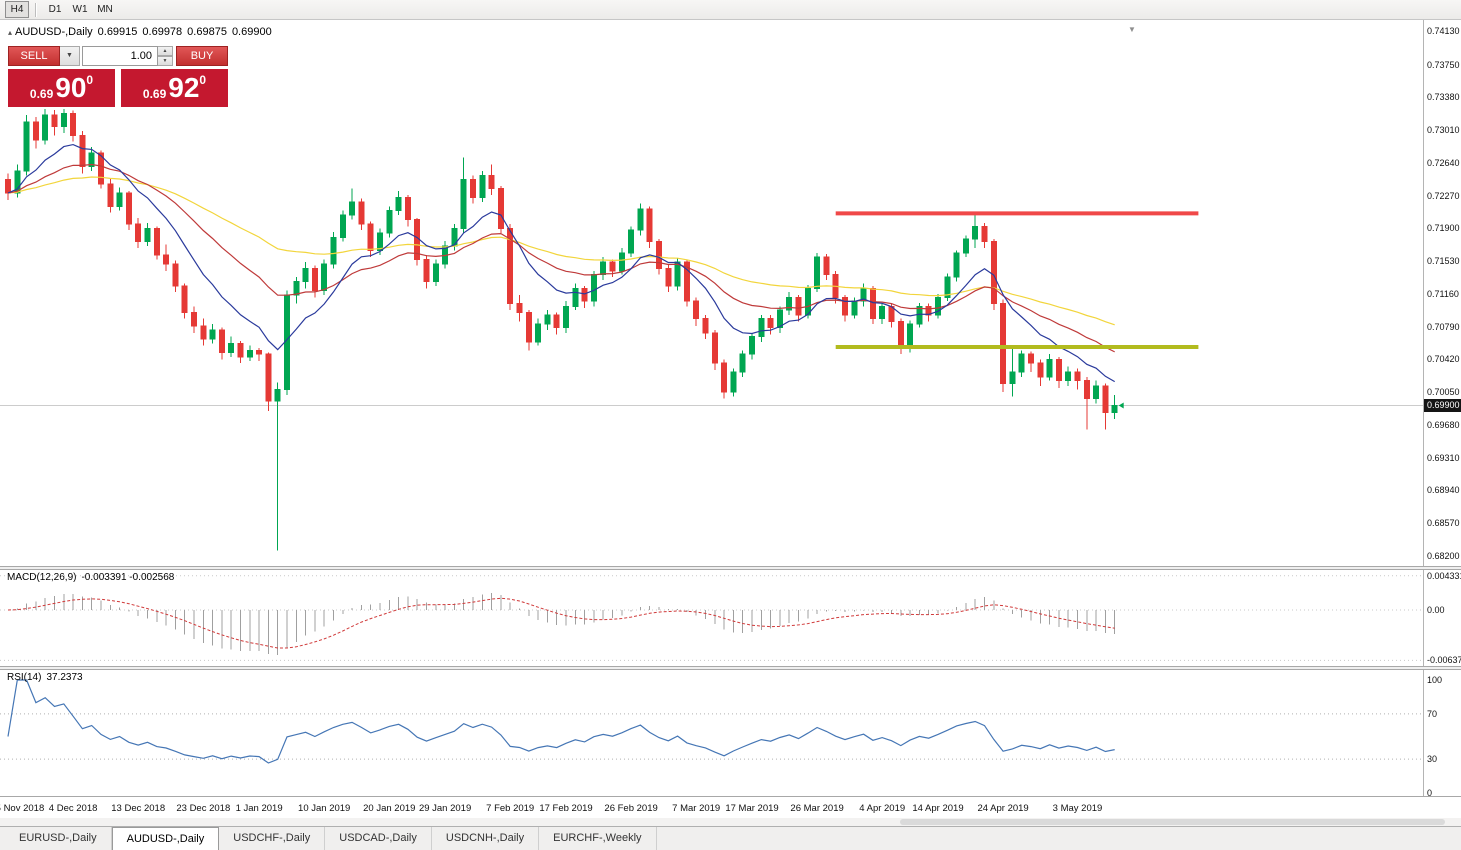  What do you see at coordinates (1443, 64) in the screenshot?
I see `price-axis-label: 0.73750` at bounding box center [1443, 64].